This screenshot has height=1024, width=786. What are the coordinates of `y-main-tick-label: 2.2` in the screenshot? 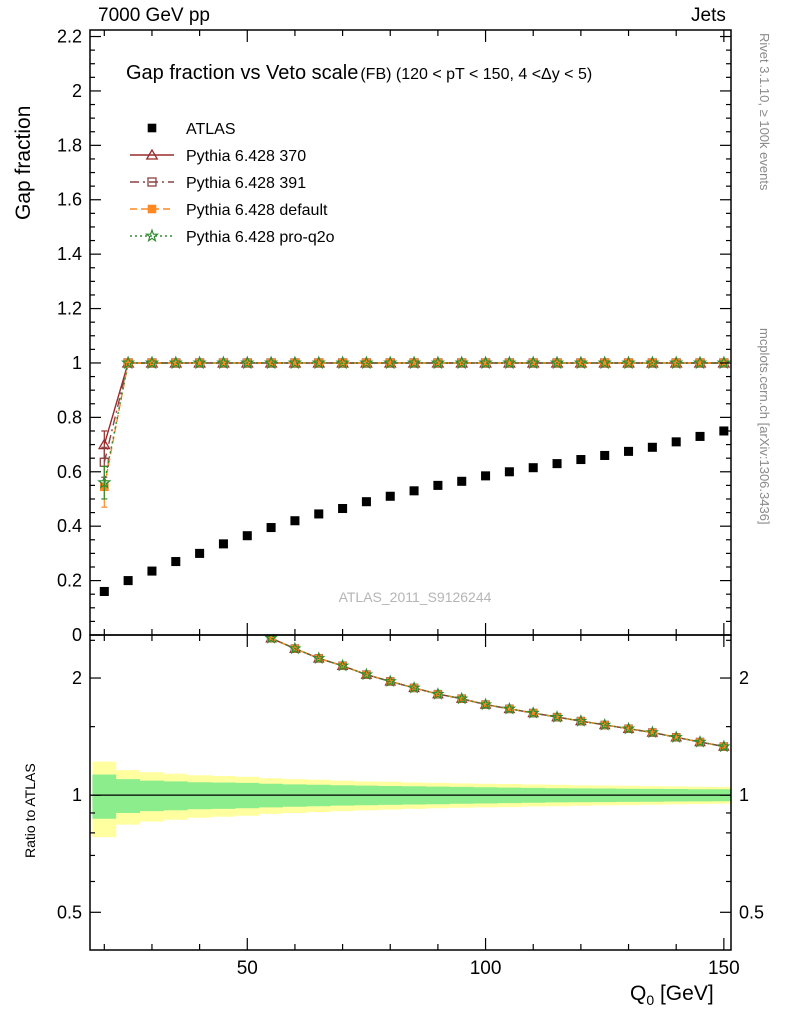 It's located at (69, 37).